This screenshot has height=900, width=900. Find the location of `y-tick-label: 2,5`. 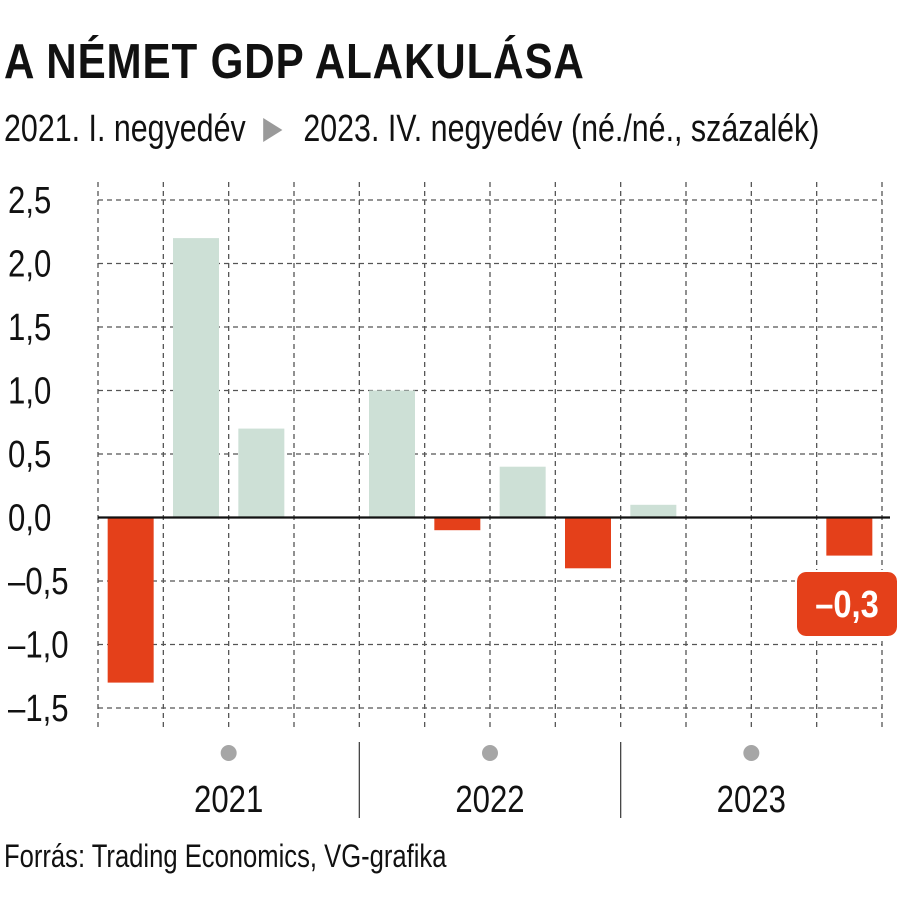

y-tick-label: 2,5 is located at coordinates (29, 201).